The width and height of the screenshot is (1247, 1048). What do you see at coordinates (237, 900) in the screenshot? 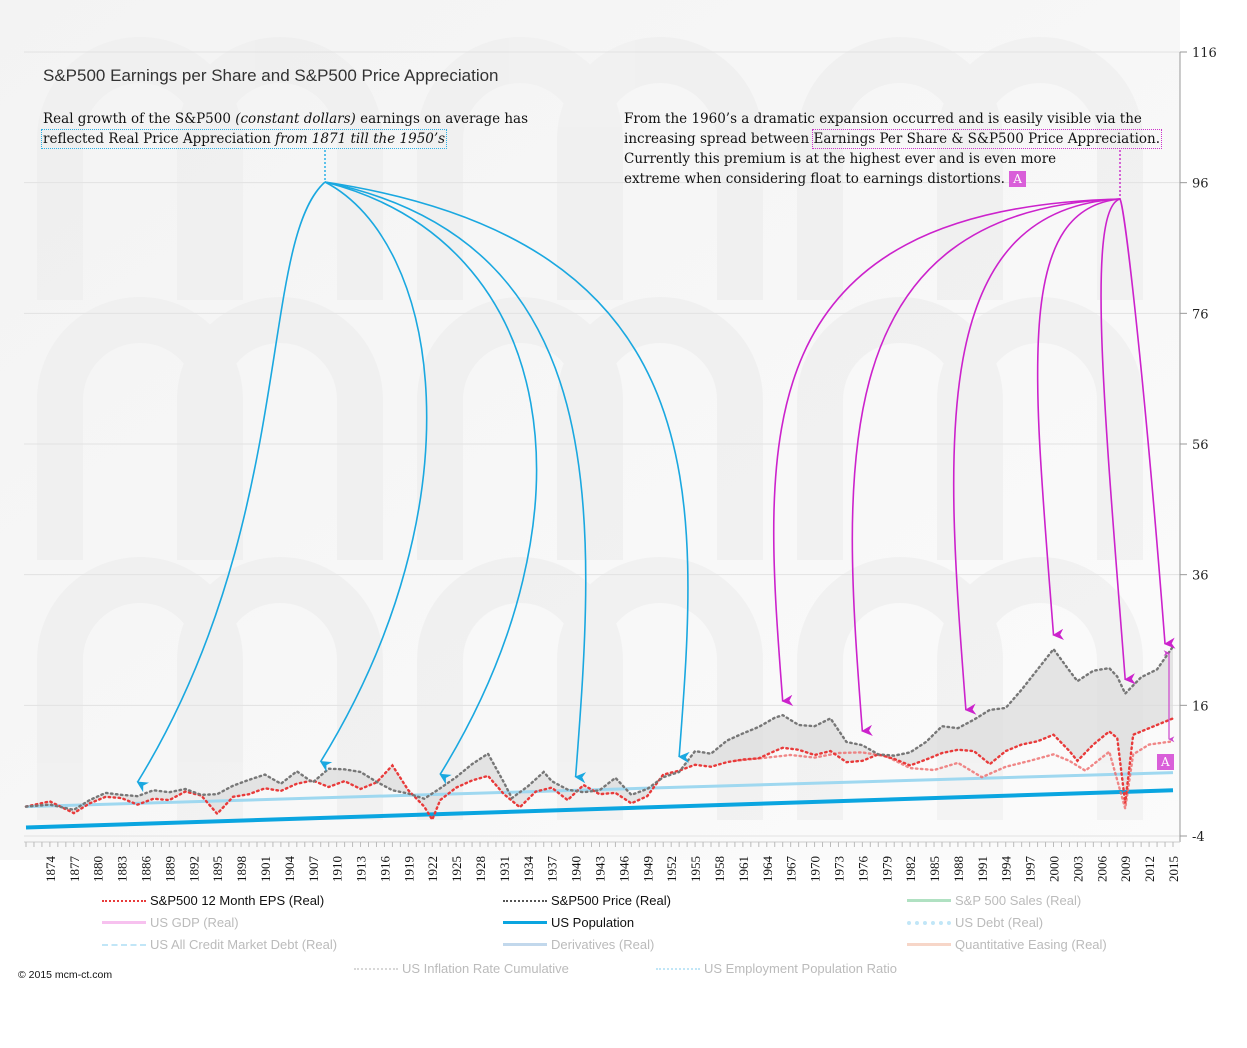
I see `legend-label: S&P500 12 Month EPS (Real)` at bounding box center [237, 900].